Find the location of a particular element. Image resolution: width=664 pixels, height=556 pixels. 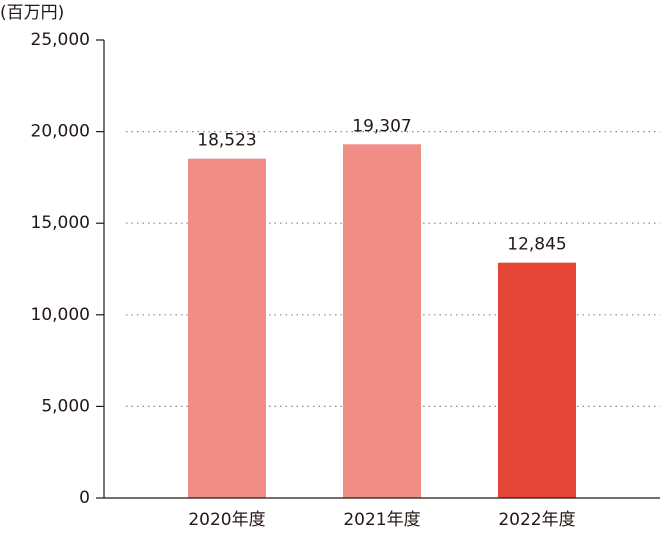

value-label: 12,845 is located at coordinates (536, 245).